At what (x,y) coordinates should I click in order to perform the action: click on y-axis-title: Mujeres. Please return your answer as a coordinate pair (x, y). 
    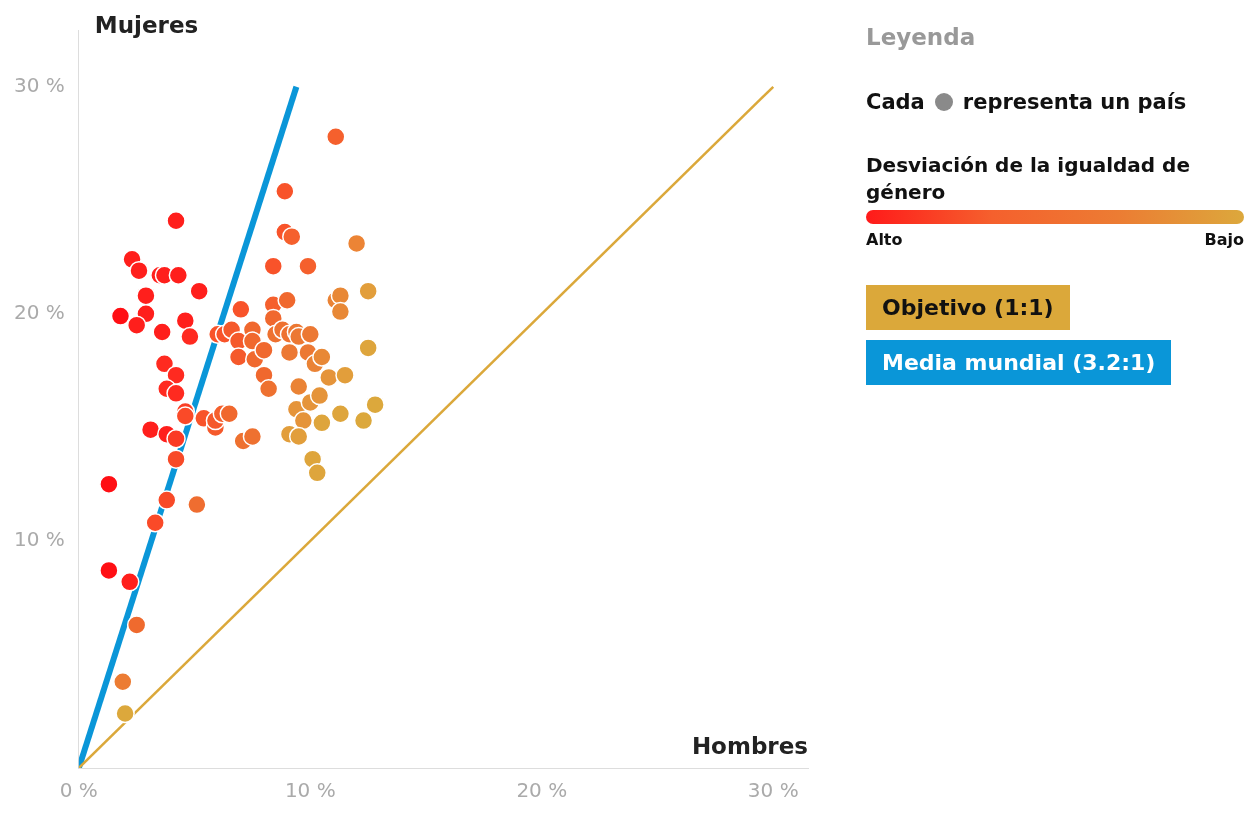
    Looking at the image, I should click on (146, 25).